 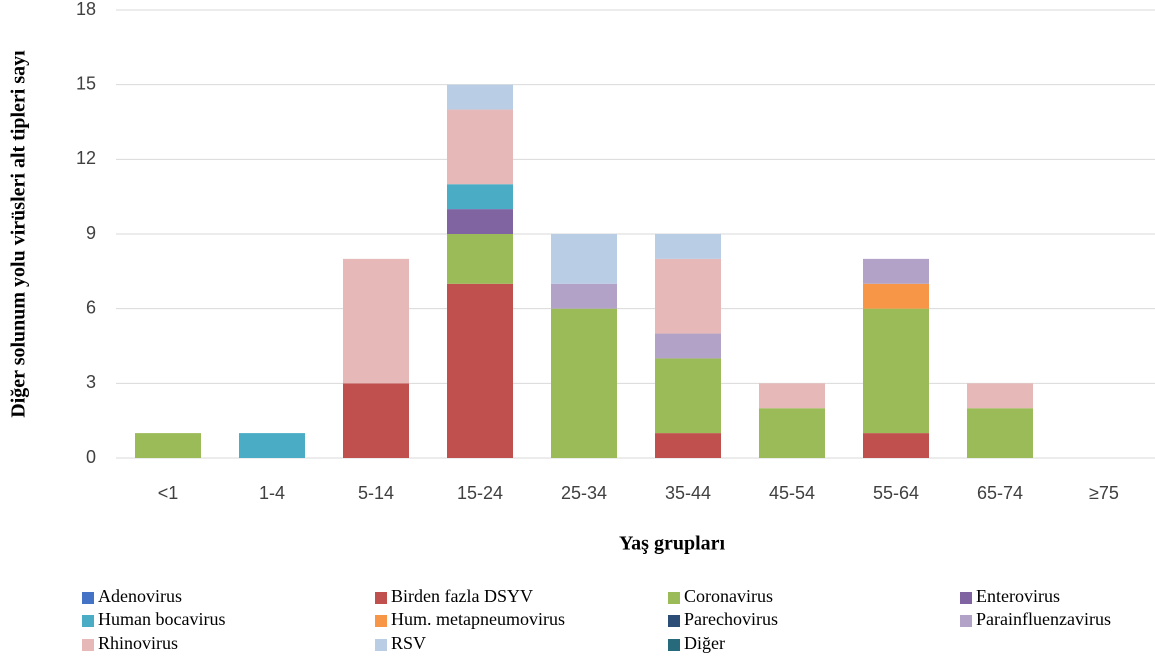 What do you see at coordinates (896, 493) in the screenshot?
I see `x-tick-label: 55-64` at bounding box center [896, 493].